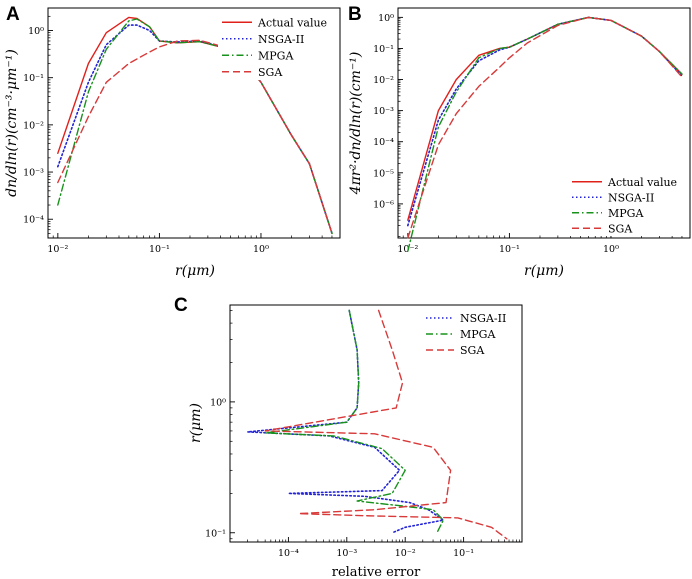 This screenshot has height=579, width=692. I want to click on panel-a-y-axis-label: dn/dln(r)(cm⁻³·μm⁻¹), so click(12, 123).